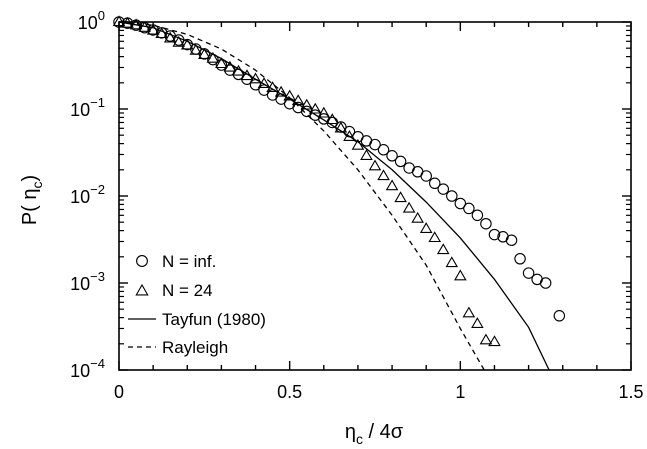 The width and height of the screenshot is (647, 449). Describe the element at coordinates (359, 439) in the screenshot. I see `x-axis-title-sub: c` at that location.